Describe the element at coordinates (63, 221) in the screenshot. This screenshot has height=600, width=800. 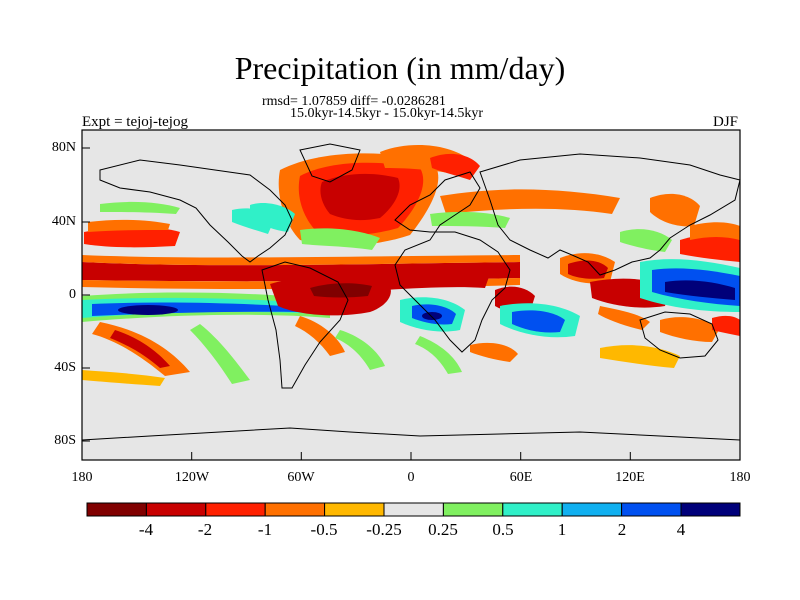
I see `ylabel-40n: 40N` at that location.